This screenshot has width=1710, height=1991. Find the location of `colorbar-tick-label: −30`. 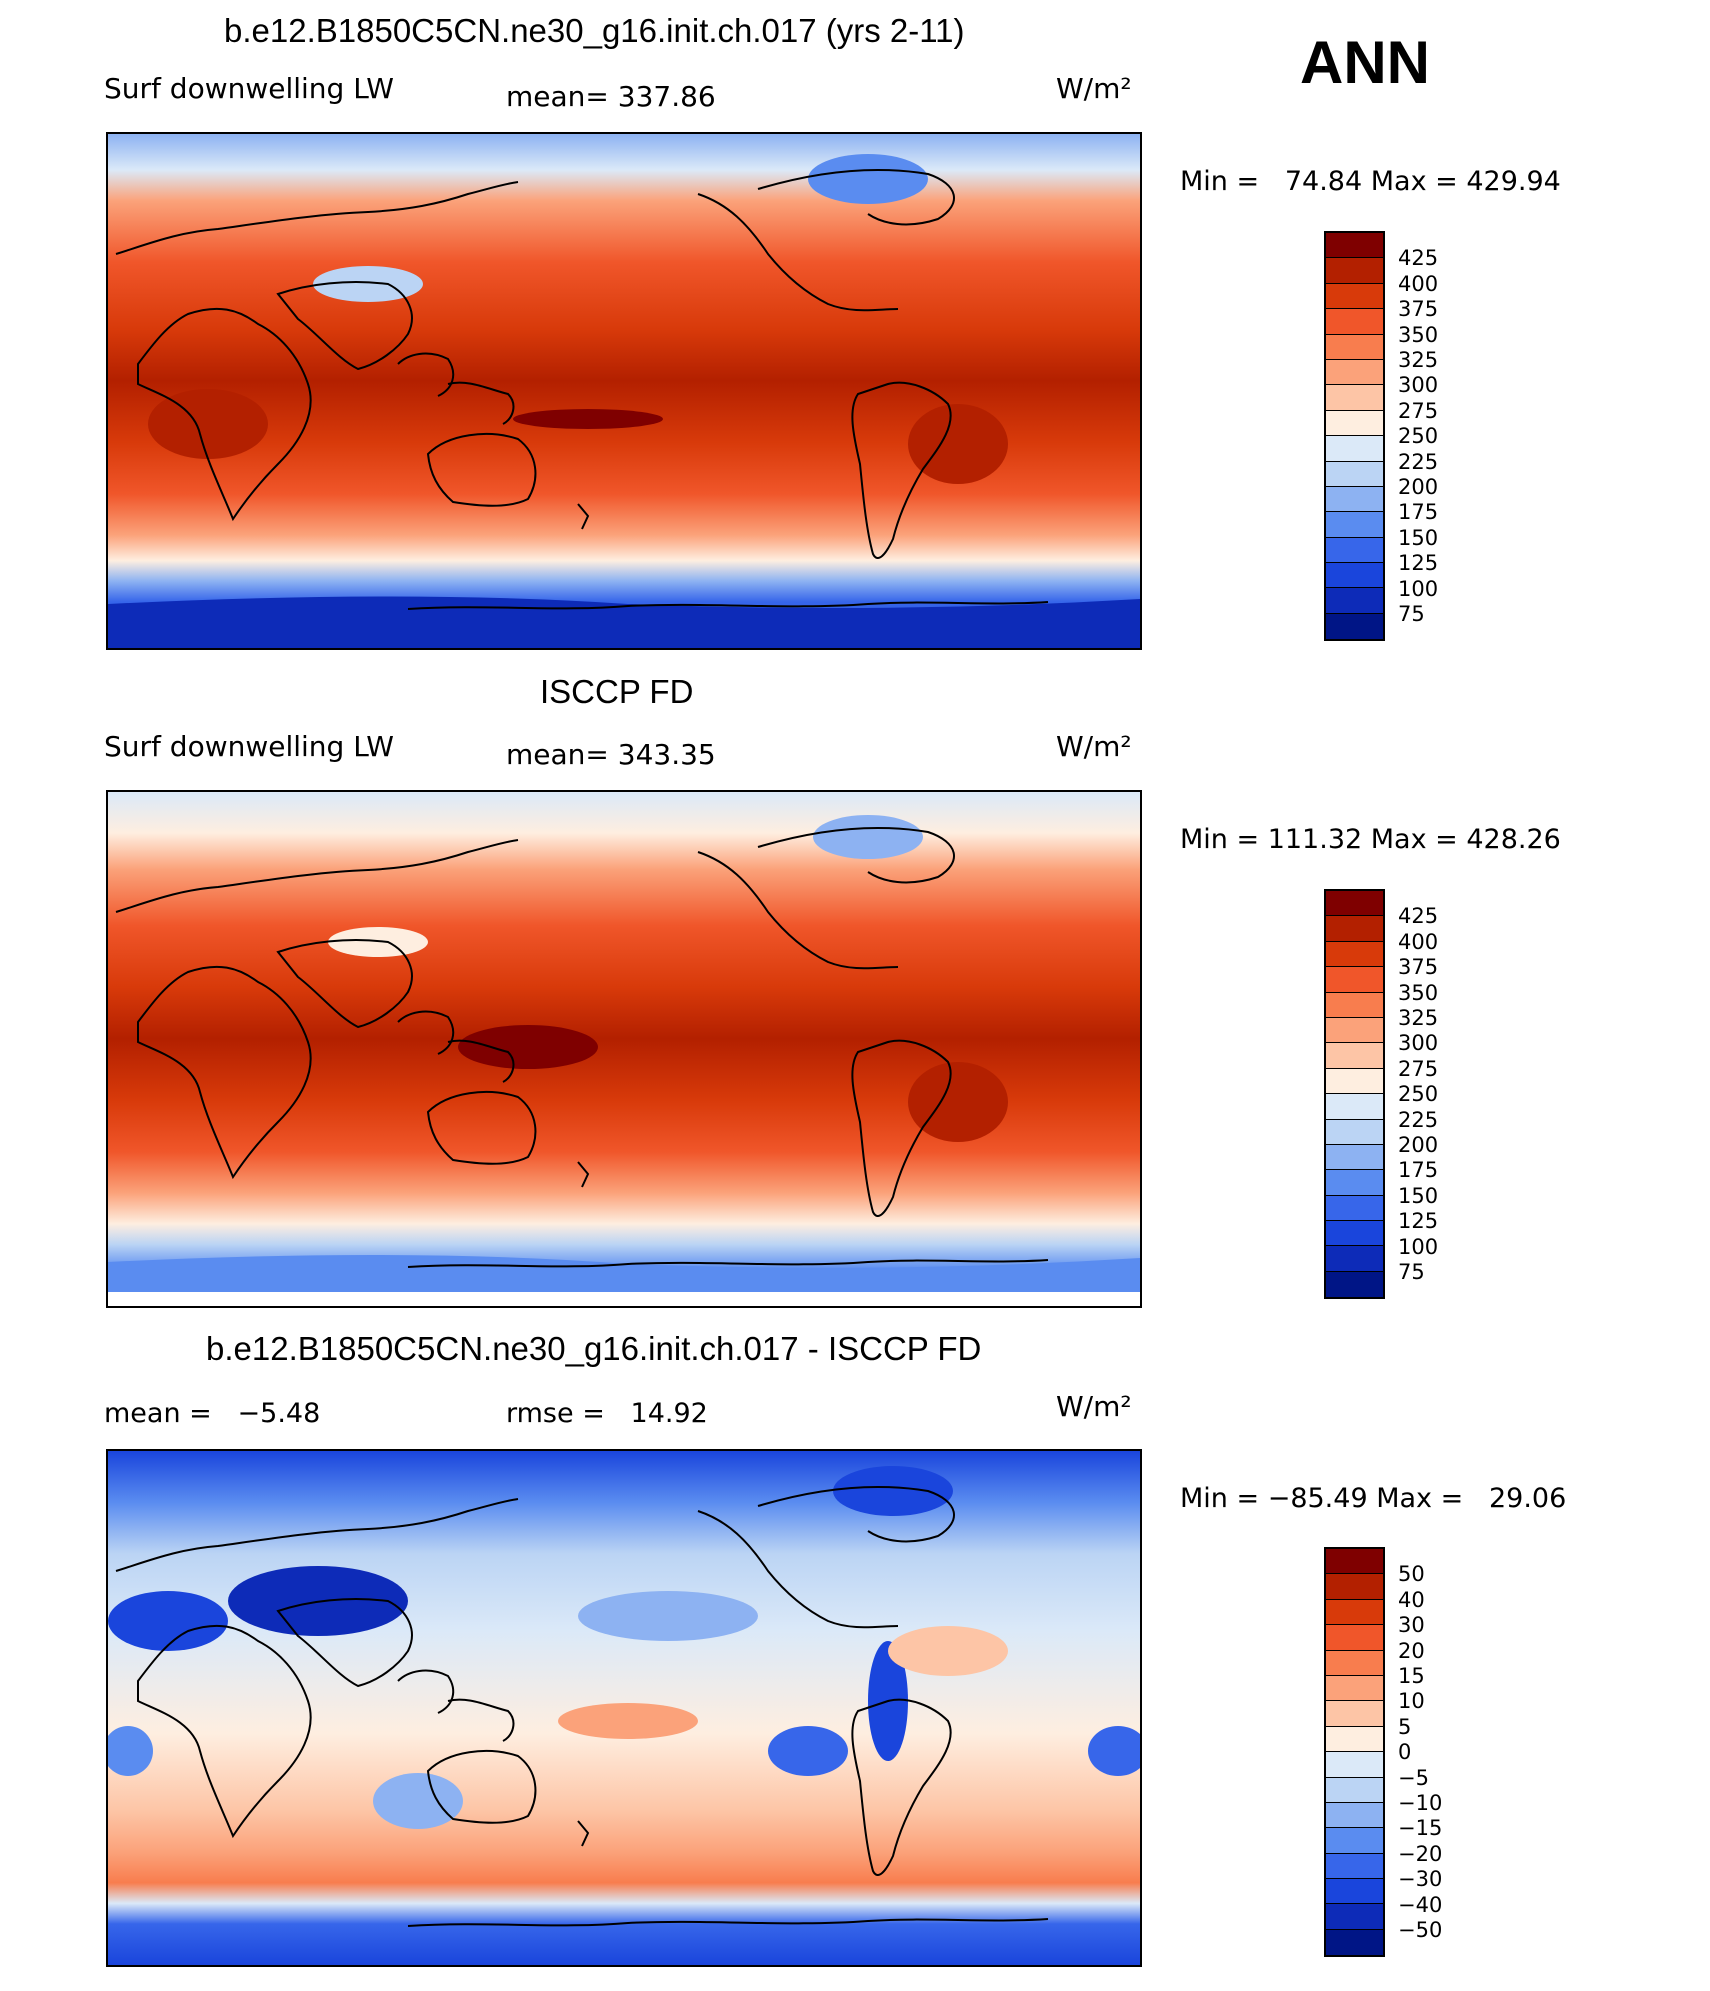

colorbar-tick-label: −30 is located at coordinates (1420, 1879).